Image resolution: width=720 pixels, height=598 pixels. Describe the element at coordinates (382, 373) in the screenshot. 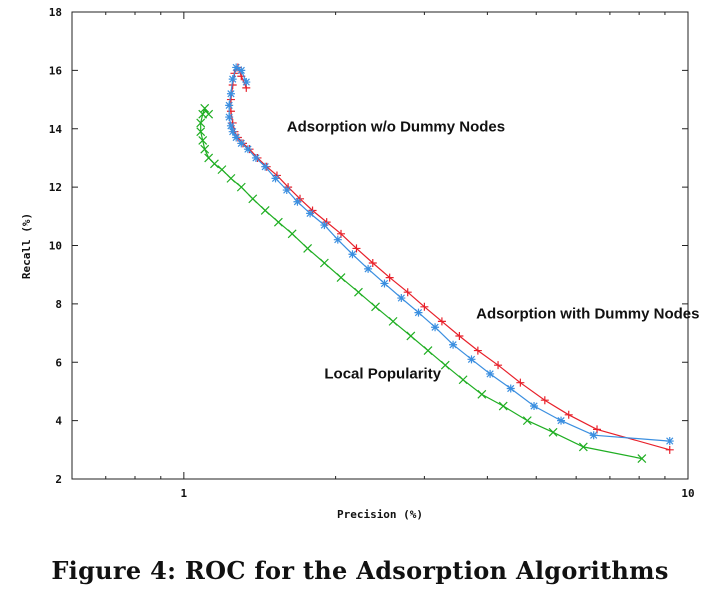

I see `series-annotation: Local Popularity` at that location.